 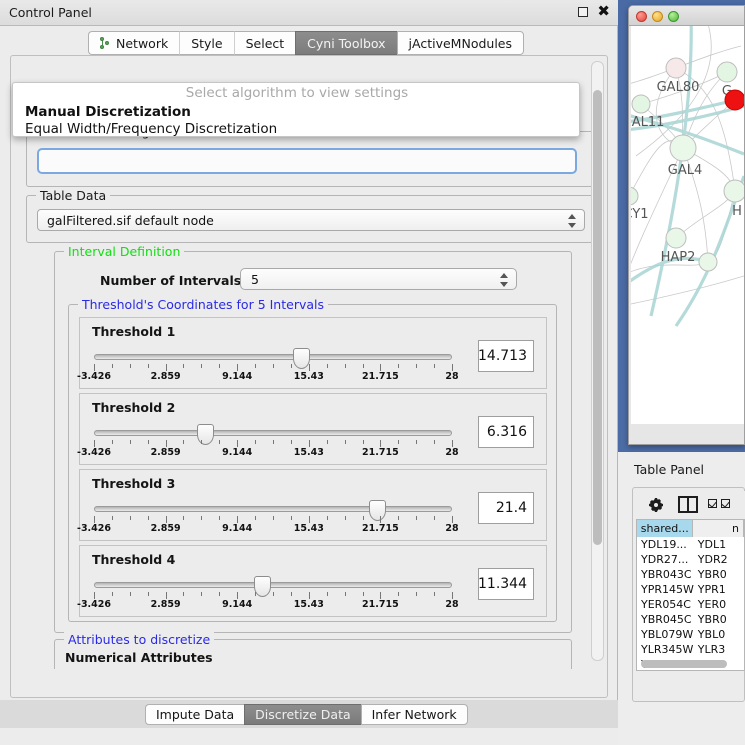 What do you see at coordinates (206, 43) in the screenshot?
I see `tab-style: Style` at bounding box center [206, 43].